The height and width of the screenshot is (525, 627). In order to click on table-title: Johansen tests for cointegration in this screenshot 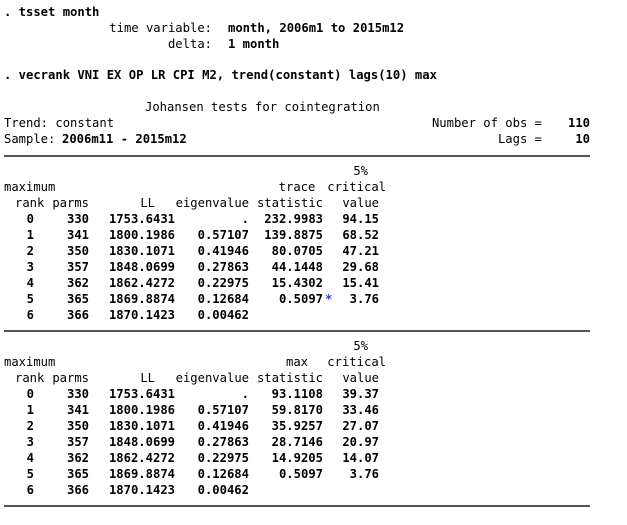, I will do `click(262, 107)`.